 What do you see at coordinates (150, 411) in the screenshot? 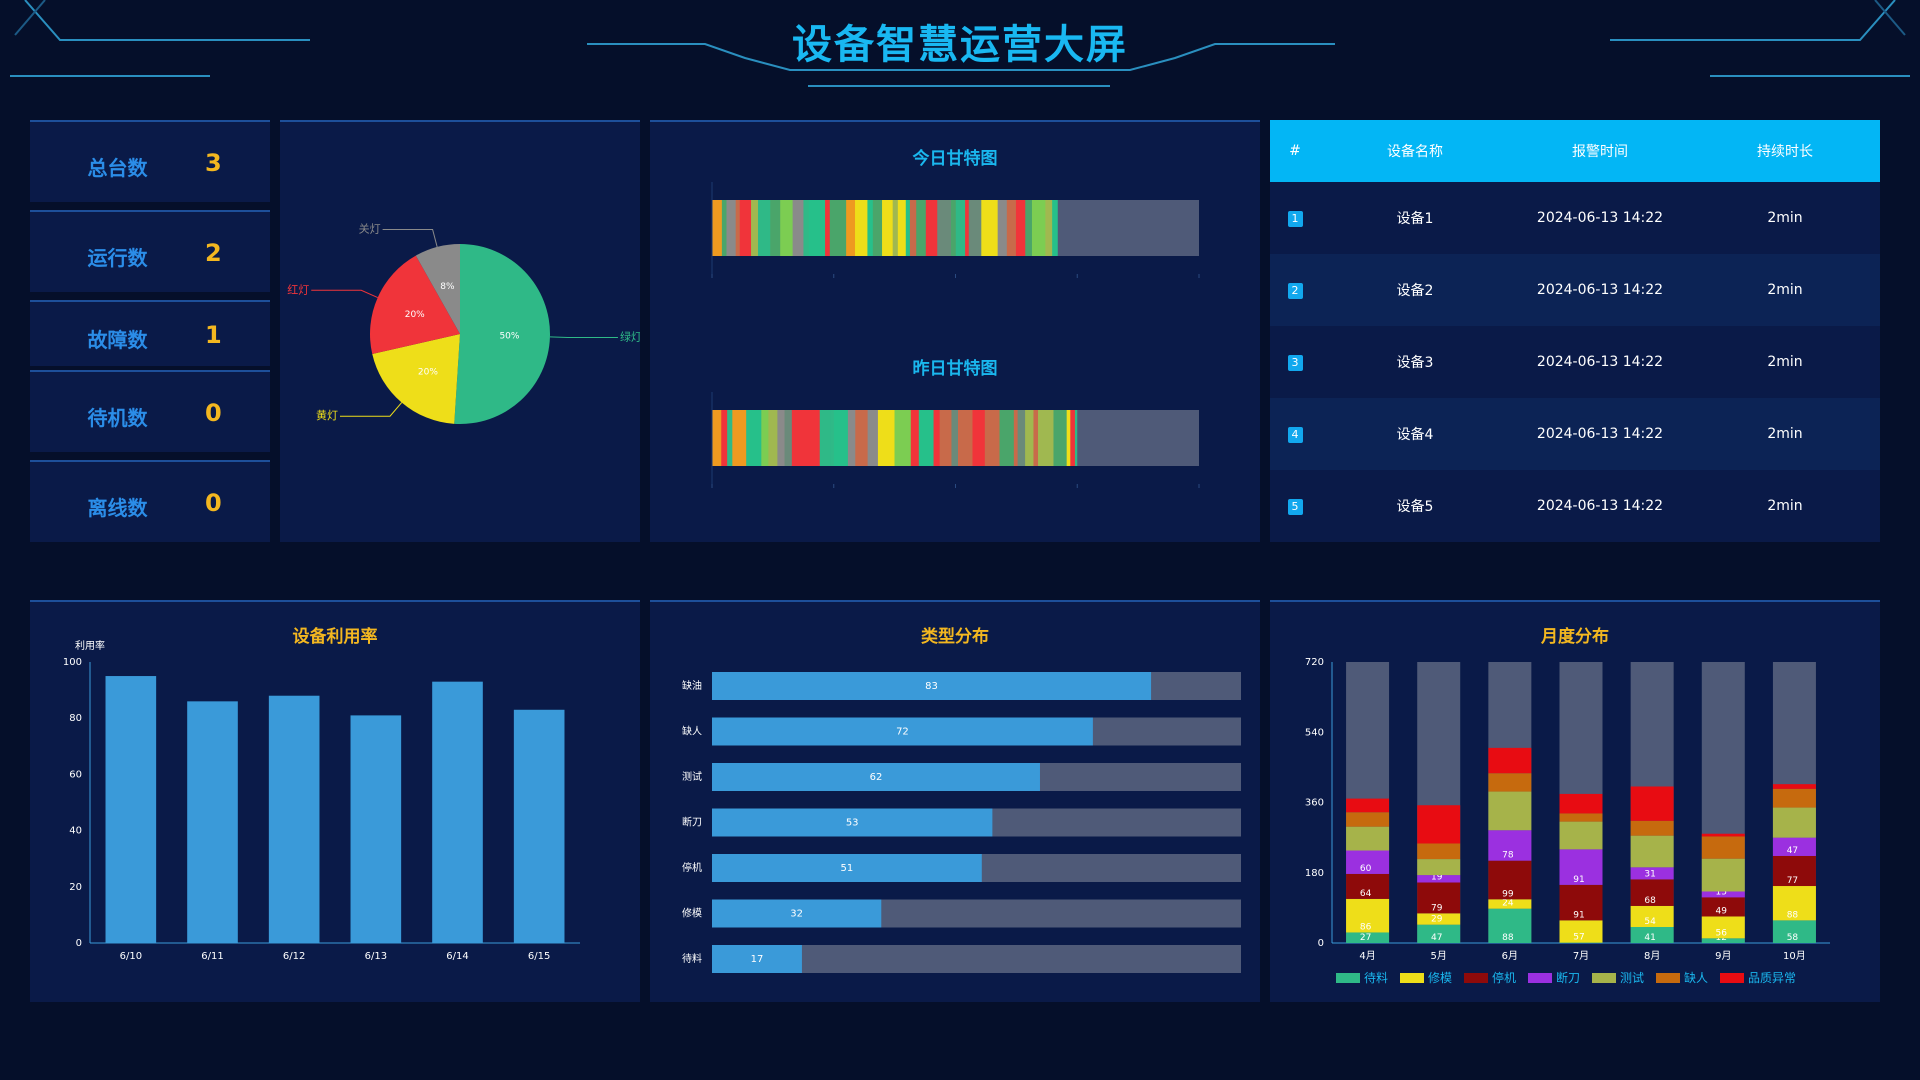
I see `stat-standby: 待机数 0` at bounding box center [150, 411].